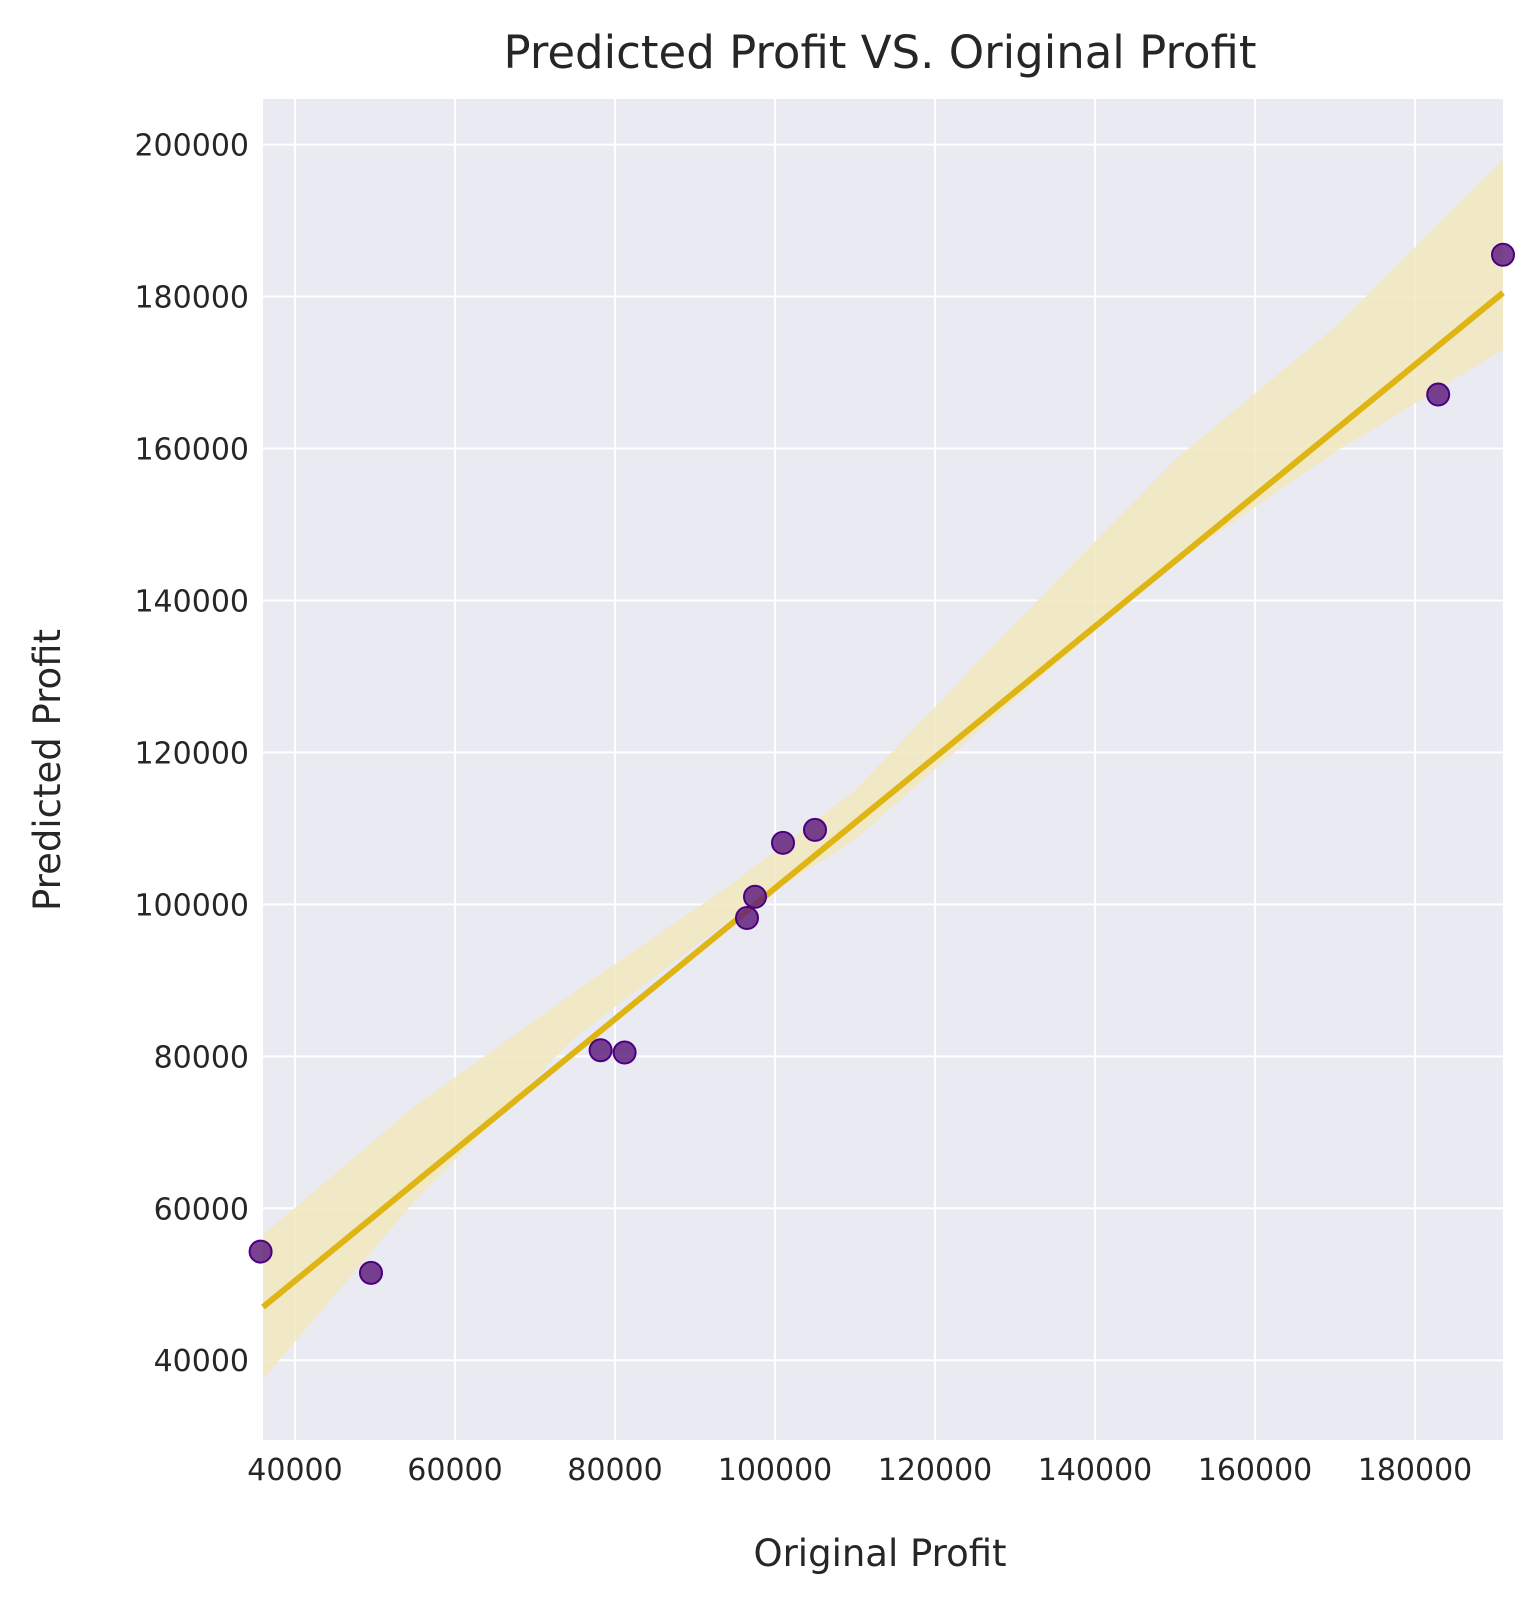 The image size is (1530, 1601). Describe the element at coordinates (1255, 1470) in the screenshot. I see `x-tick-label: 160000` at that location.